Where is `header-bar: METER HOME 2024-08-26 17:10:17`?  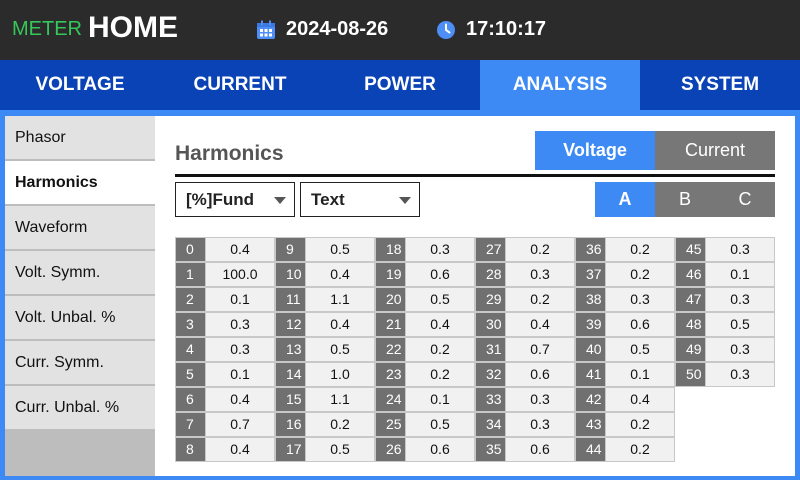
header-bar: METER HOME 2024-08-26 17:10:17 is located at coordinates (400, 30).